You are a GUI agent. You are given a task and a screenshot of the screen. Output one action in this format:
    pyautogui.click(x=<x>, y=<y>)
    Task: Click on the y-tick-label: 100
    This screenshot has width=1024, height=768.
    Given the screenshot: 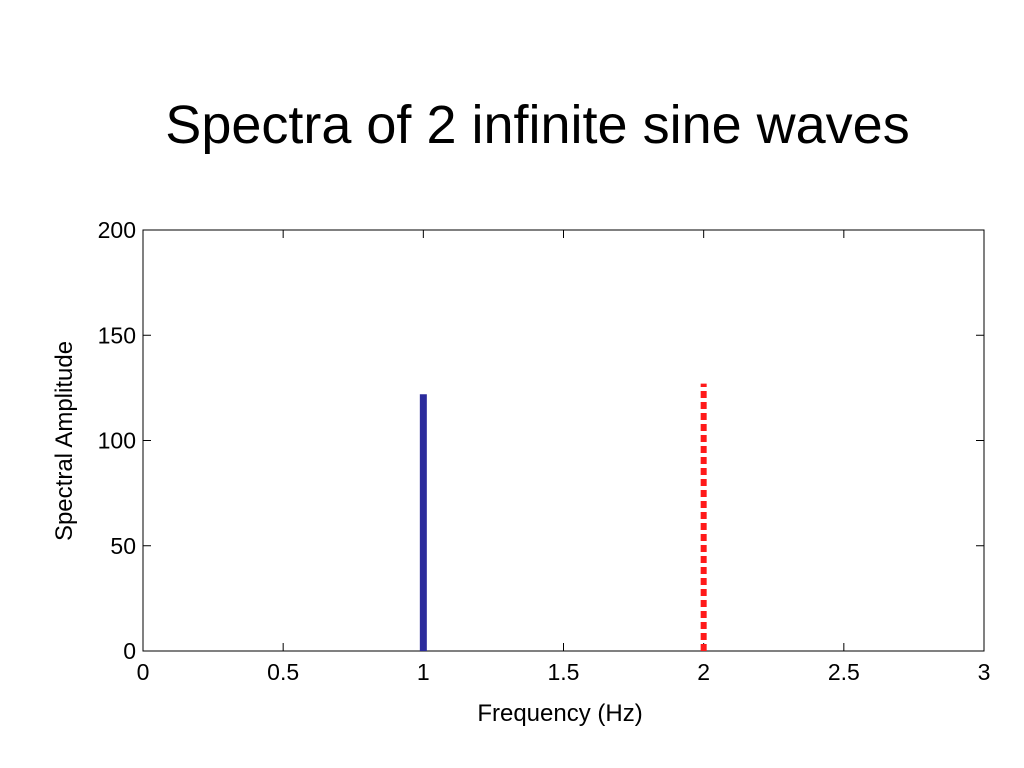 What is the action you would take?
    pyautogui.click(x=117, y=441)
    